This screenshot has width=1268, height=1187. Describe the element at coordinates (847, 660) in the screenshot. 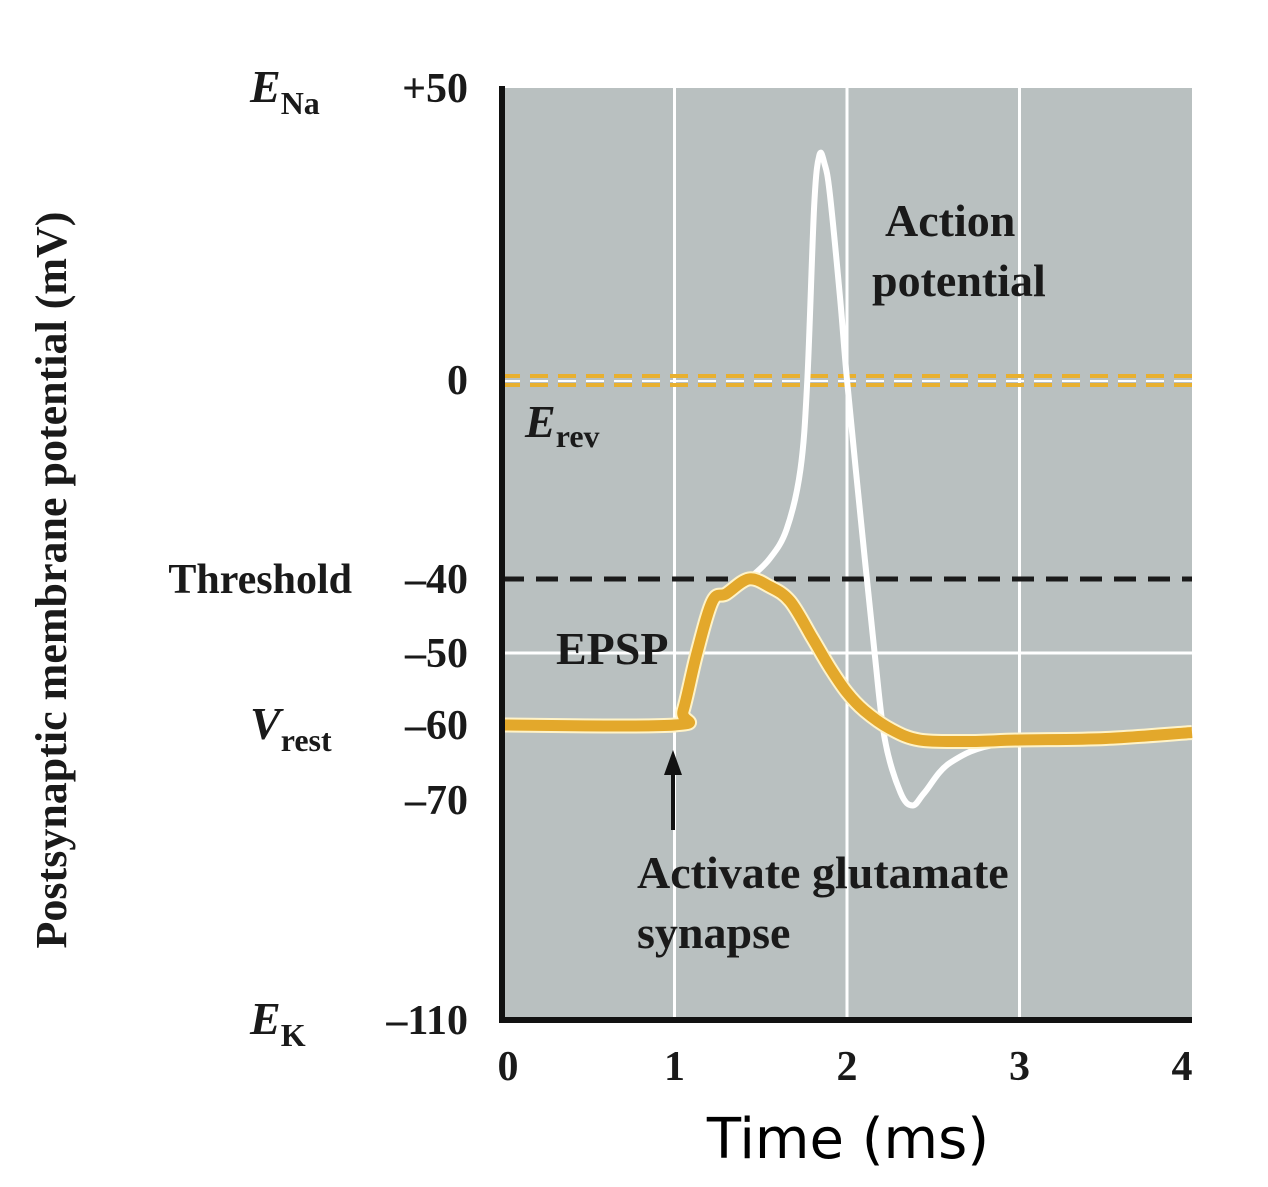

I see `epsp-line` at that location.